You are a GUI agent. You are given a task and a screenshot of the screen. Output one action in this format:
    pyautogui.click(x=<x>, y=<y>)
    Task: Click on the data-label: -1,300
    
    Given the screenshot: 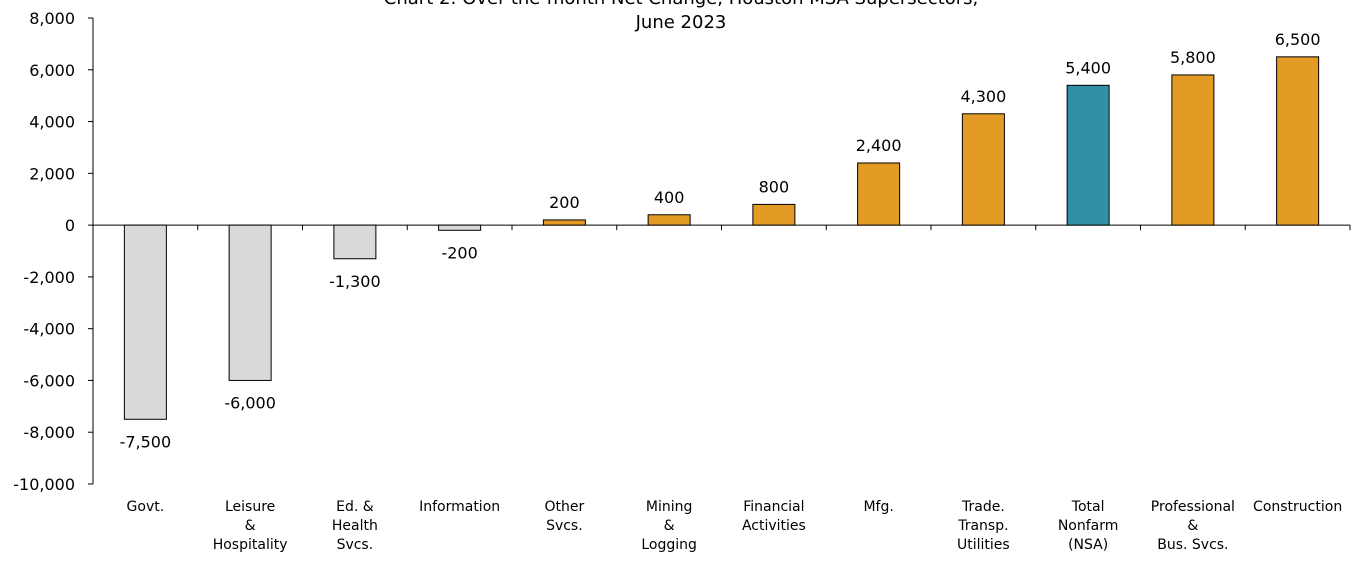 What is the action you would take?
    pyautogui.click(x=355, y=281)
    